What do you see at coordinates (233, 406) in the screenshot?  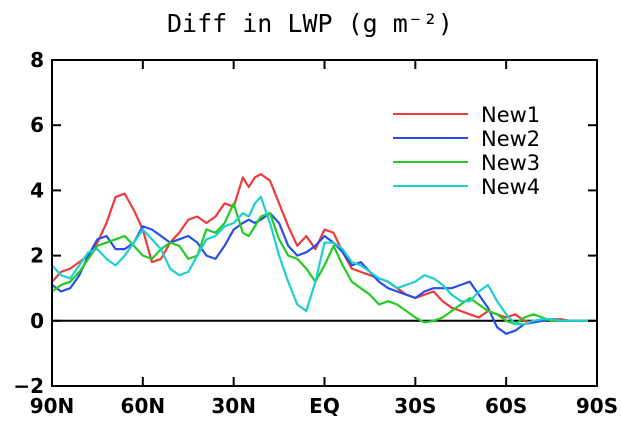 I see `x-tick-label: 30N` at bounding box center [233, 406].